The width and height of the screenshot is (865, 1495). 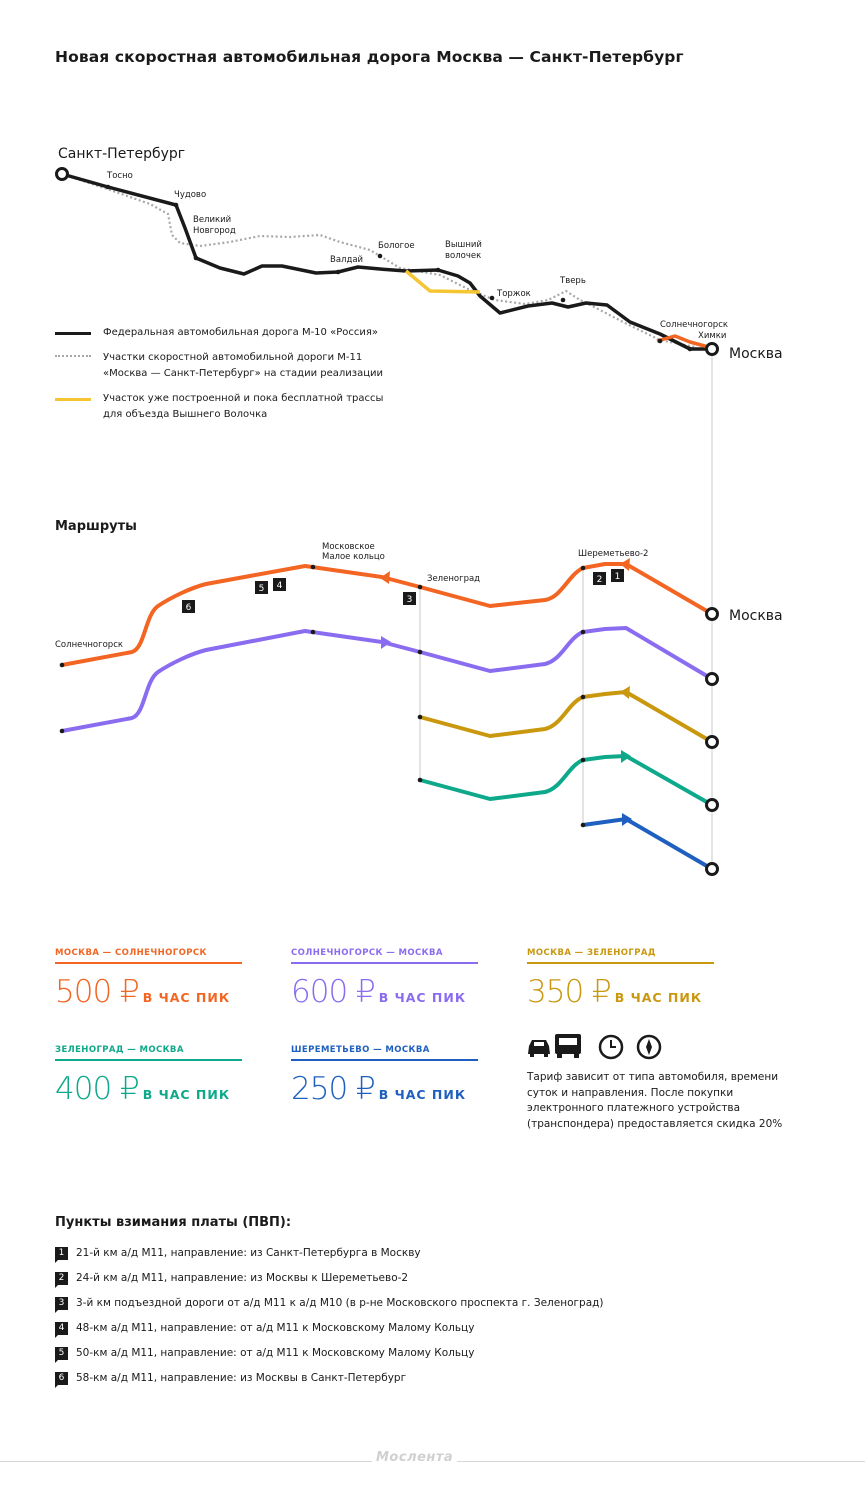 I want to click on route-gold-line, so click(x=566, y=717).